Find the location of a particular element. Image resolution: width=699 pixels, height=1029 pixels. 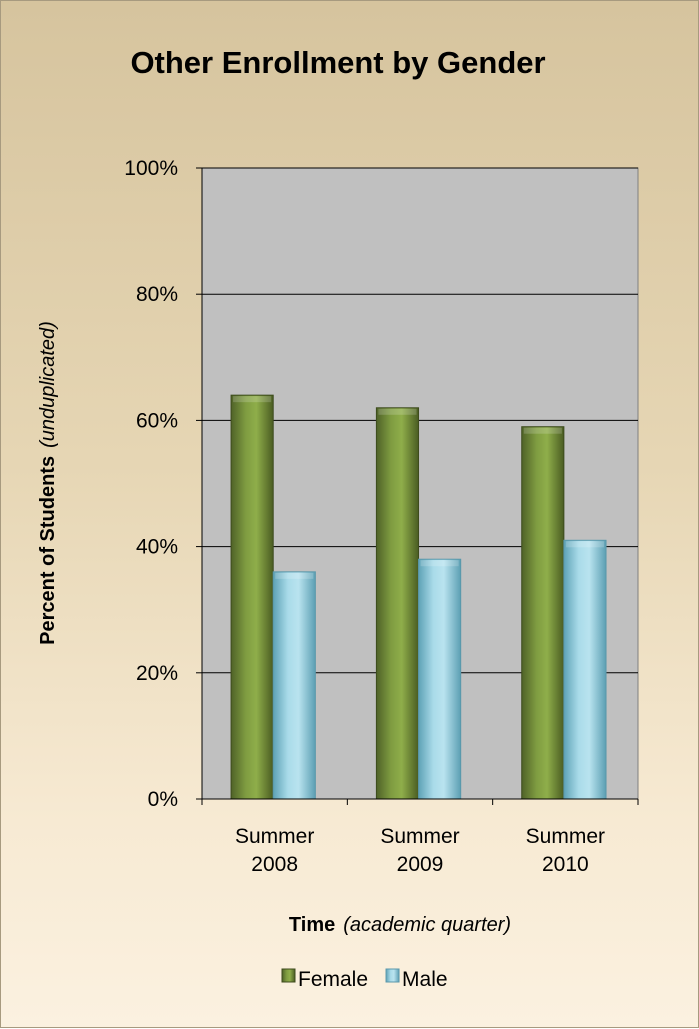

y-tick-label: 80% is located at coordinates (157, 294).